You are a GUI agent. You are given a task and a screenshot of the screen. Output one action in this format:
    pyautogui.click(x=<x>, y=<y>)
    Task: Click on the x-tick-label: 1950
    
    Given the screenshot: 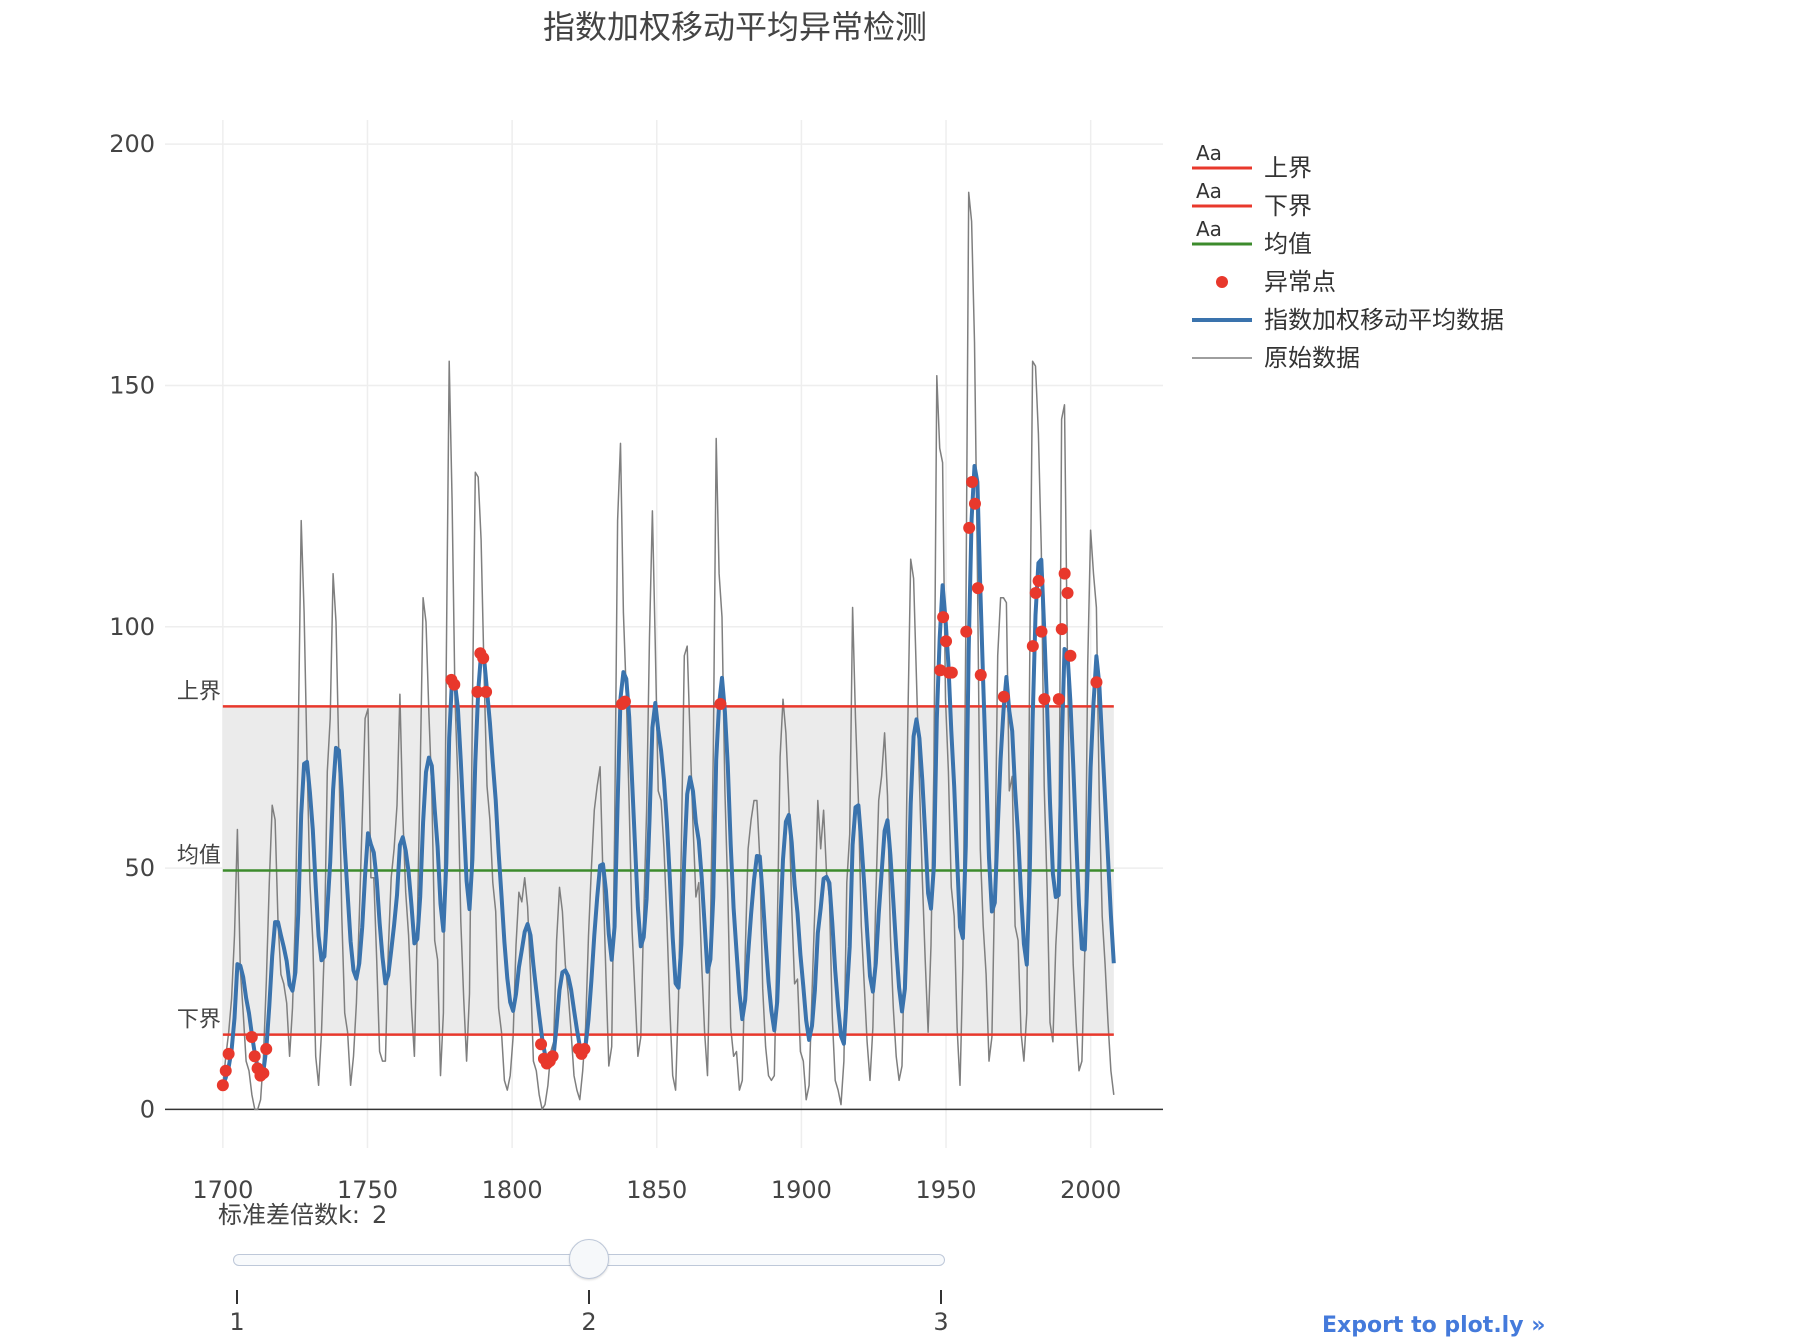 What is the action you would take?
    pyautogui.click(x=946, y=1190)
    